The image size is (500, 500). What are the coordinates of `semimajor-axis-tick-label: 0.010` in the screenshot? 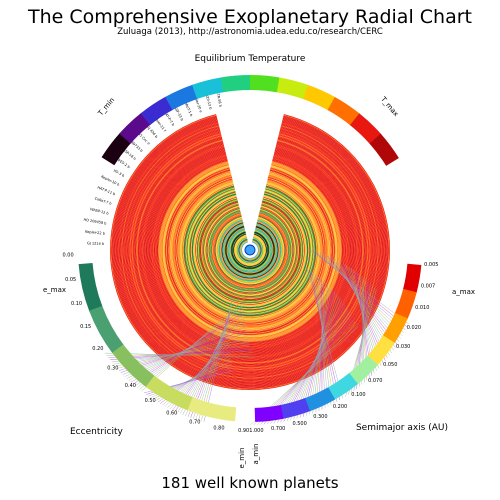 It's located at (422, 308).